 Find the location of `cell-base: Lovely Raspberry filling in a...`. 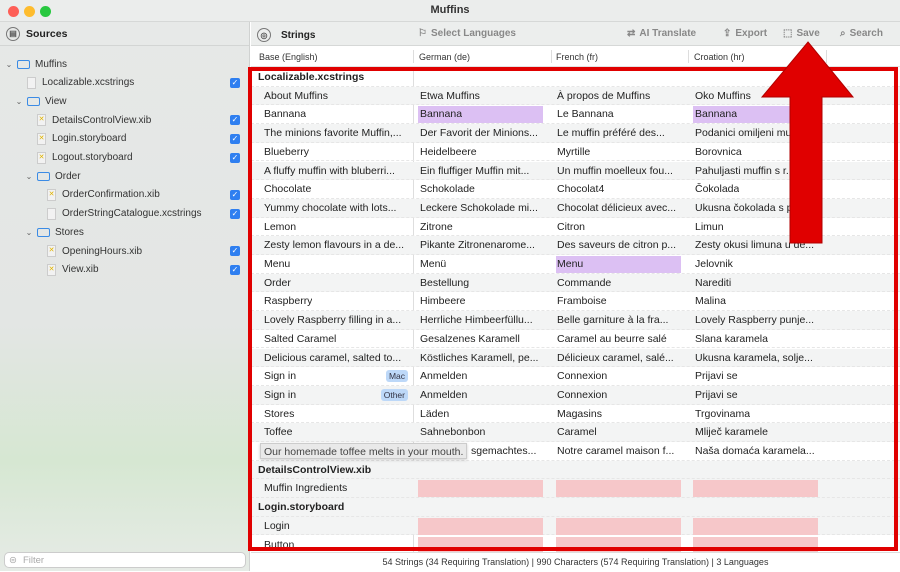

cell-base: Lovely Raspberry filling in a... is located at coordinates (333, 320).